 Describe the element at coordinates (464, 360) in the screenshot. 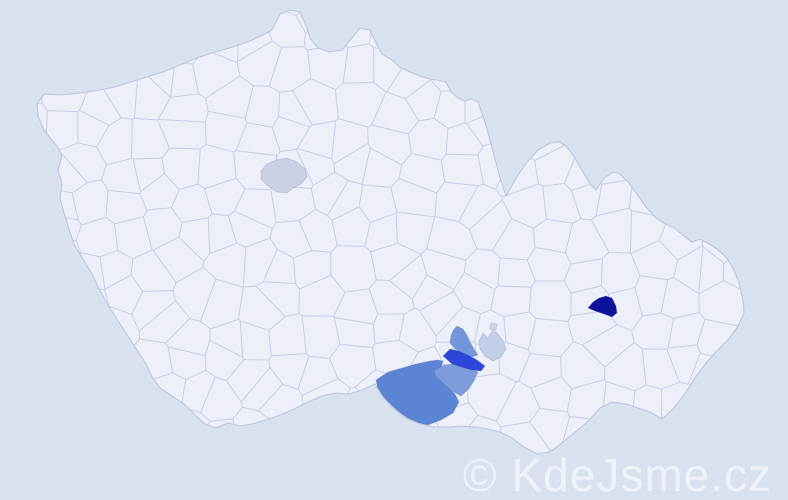

I see `district-highlight-south-bright-blue` at that location.